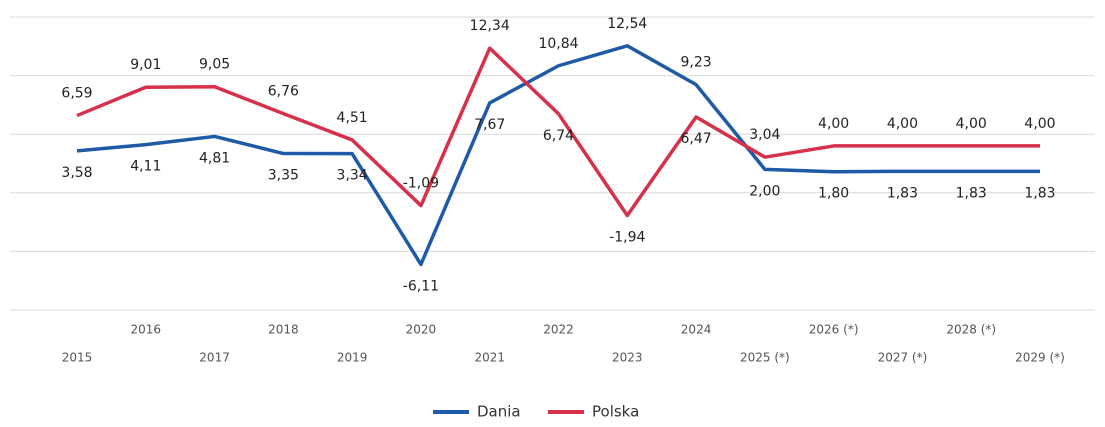 This screenshot has width=1105, height=427. I want to click on data-label: 1,80, so click(833, 194).